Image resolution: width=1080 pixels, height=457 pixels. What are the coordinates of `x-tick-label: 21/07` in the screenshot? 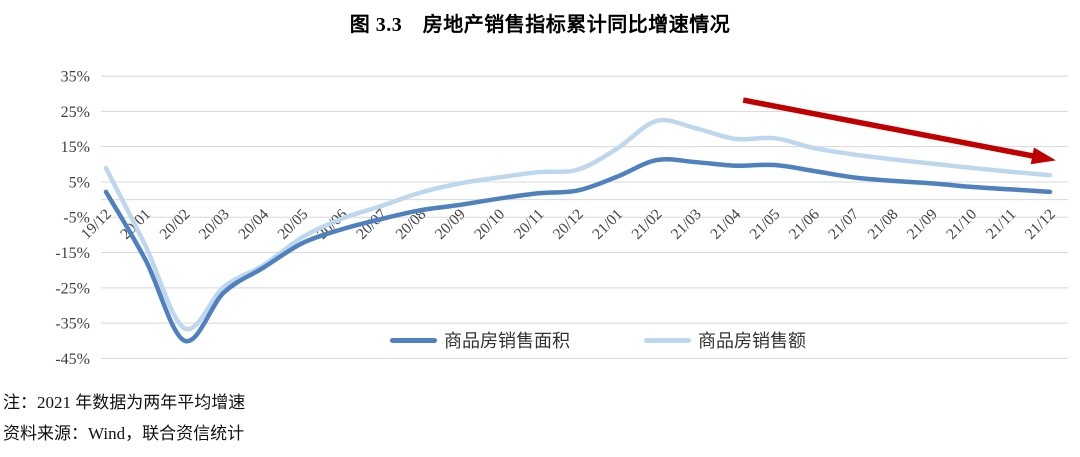 It's located at (843, 224).